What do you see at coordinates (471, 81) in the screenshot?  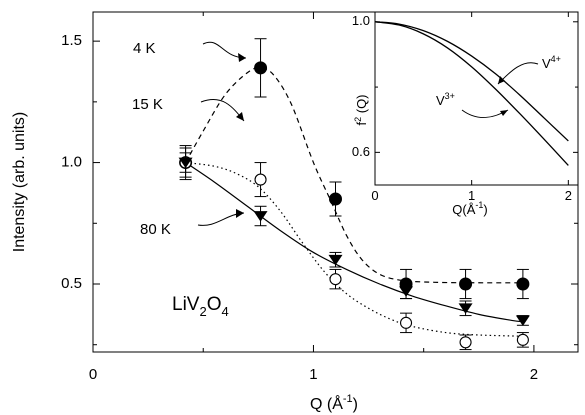 I see `inset-curve-v4plus` at bounding box center [471, 81].